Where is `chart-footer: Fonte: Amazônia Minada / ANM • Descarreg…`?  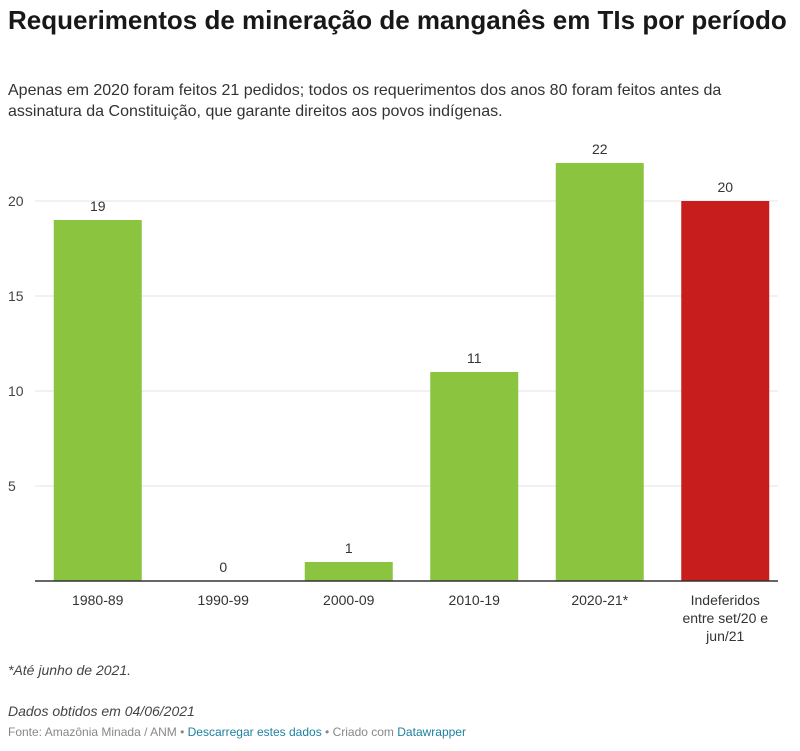 chart-footer: Fonte: Amazônia Minada / ANM • Descarreg… is located at coordinates (237, 732).